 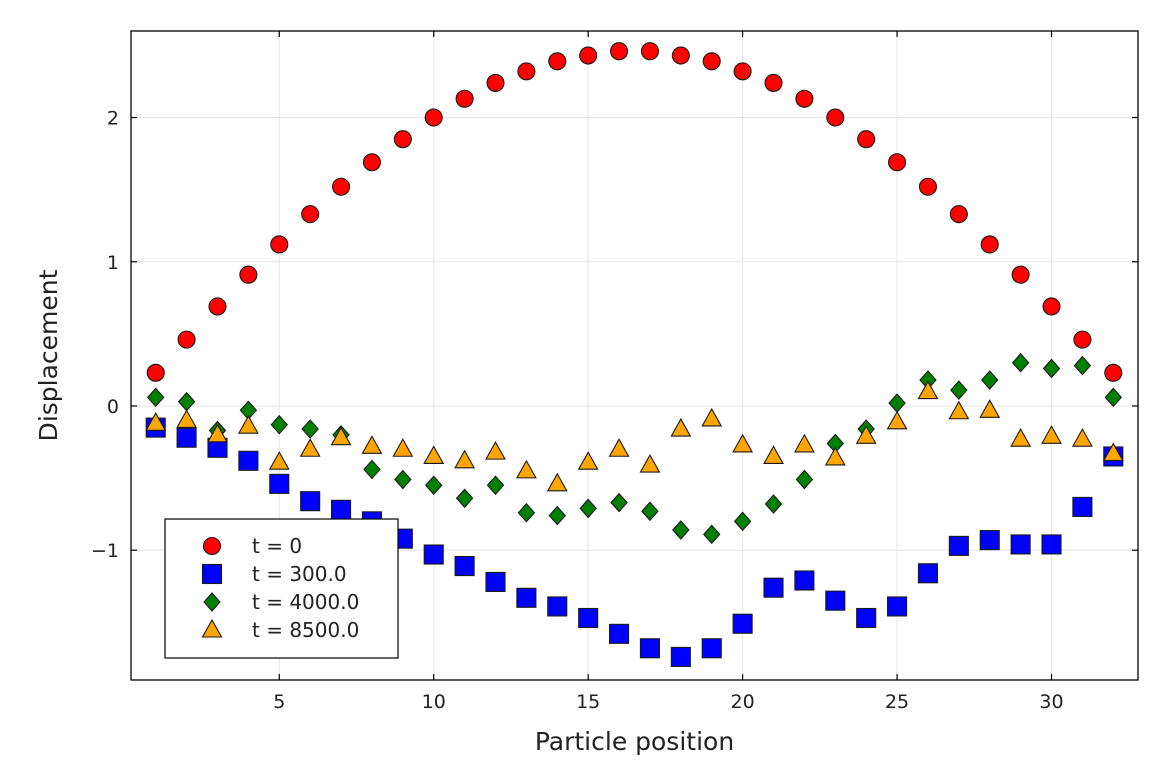 I want to click on legend-label: t = 4000.0, so click(x=305, y=602).